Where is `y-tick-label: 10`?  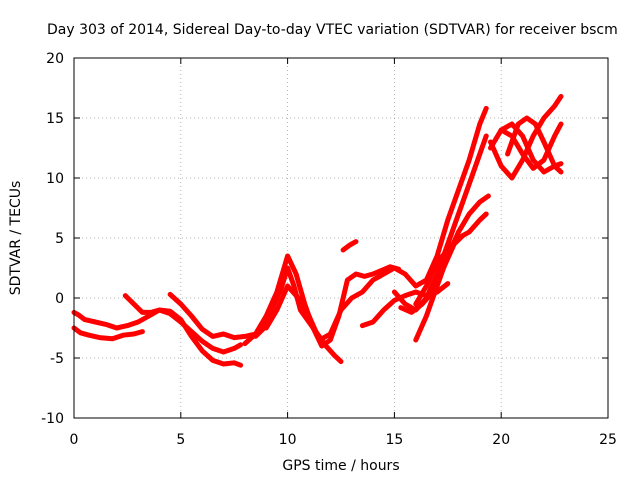
y-tick-label: 10 is located at coordinates (55, 179).